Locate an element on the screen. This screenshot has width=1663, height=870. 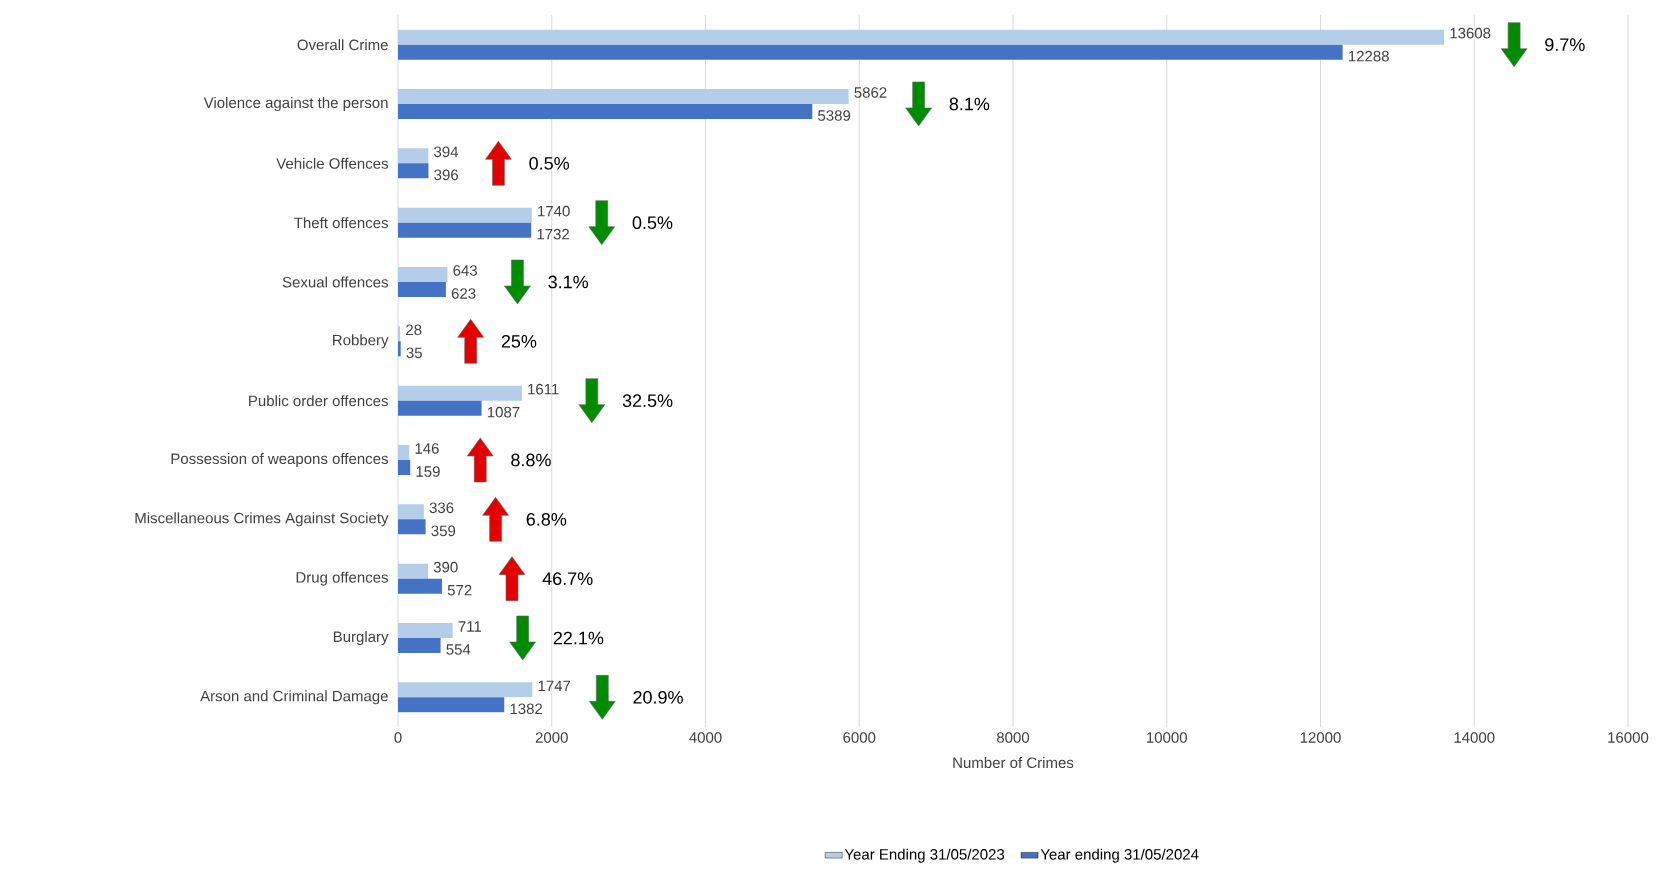
data-label: 554 is located at coordinates (458, 649).